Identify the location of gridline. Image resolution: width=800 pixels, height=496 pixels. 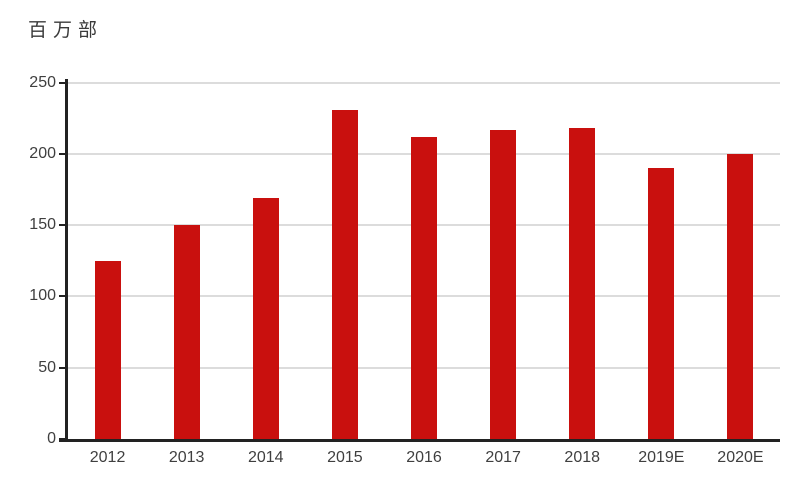
(424, 82).